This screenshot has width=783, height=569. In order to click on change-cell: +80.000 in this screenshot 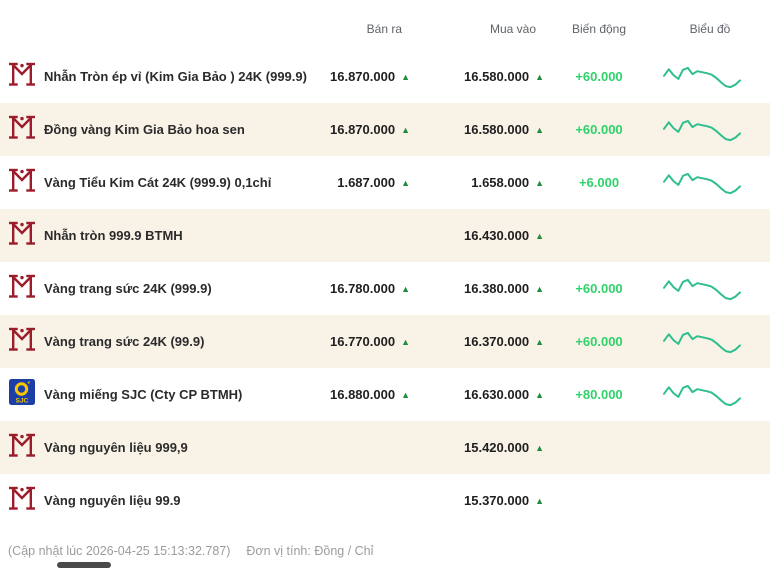, I will do `click(599, 394)`.